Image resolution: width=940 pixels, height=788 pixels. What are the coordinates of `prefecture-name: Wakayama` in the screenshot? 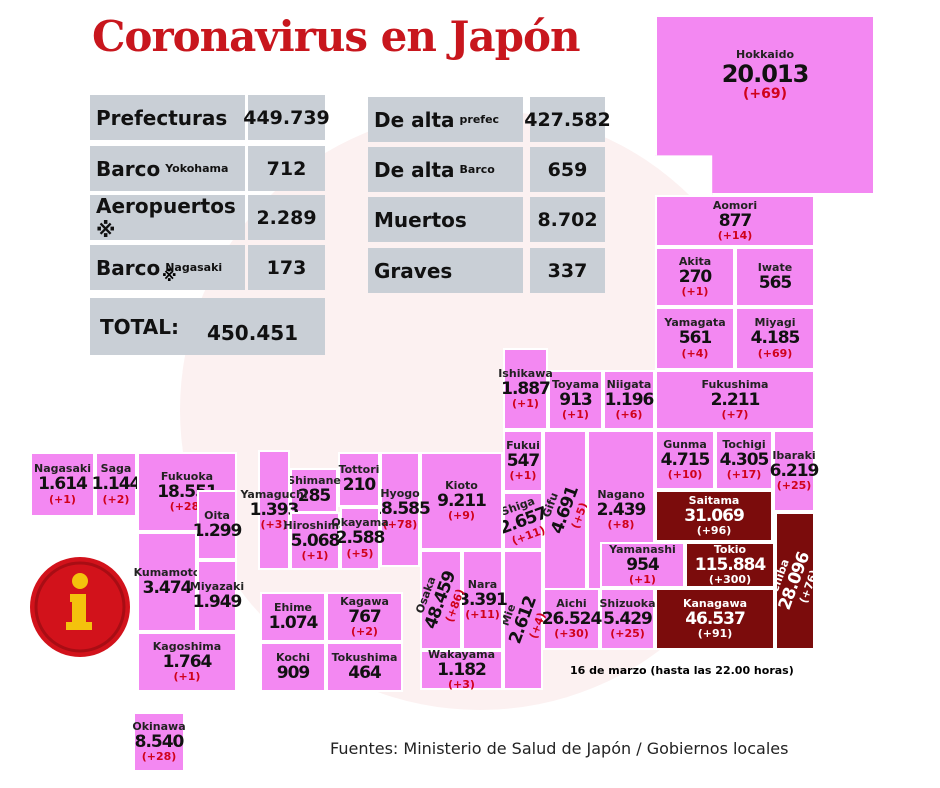 It's located at (461, 654).